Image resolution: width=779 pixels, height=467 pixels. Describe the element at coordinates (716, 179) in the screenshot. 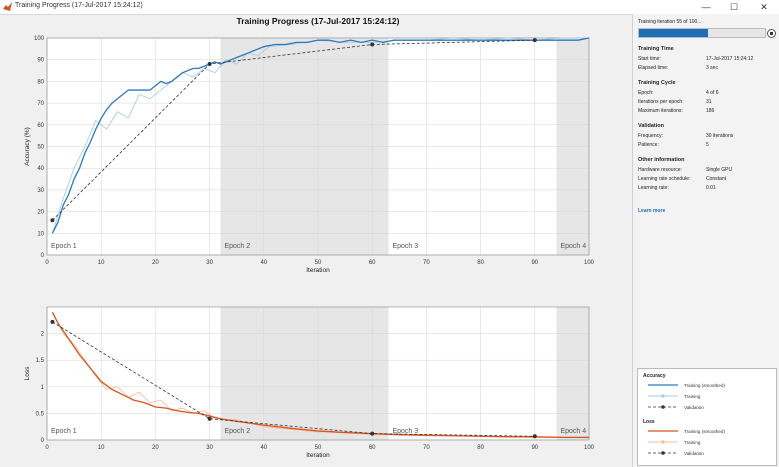

I see `info-value: Constant` at that location.